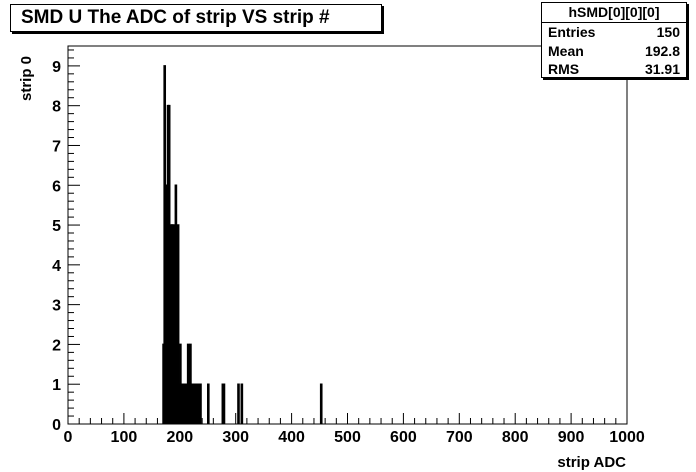 The height and width of the screenshot is (472, 696). What do you see at coordinates (515, 437) in the screenshot?
I see `x-tick-label: 800` at bounding box center [515, 437].